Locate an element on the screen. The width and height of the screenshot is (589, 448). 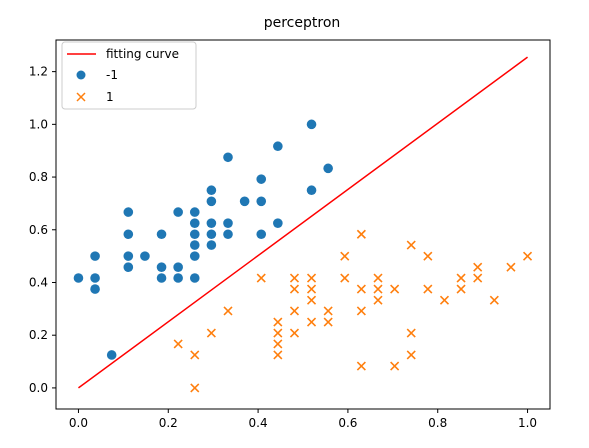
legend-box is located at coordinates (129, 75).